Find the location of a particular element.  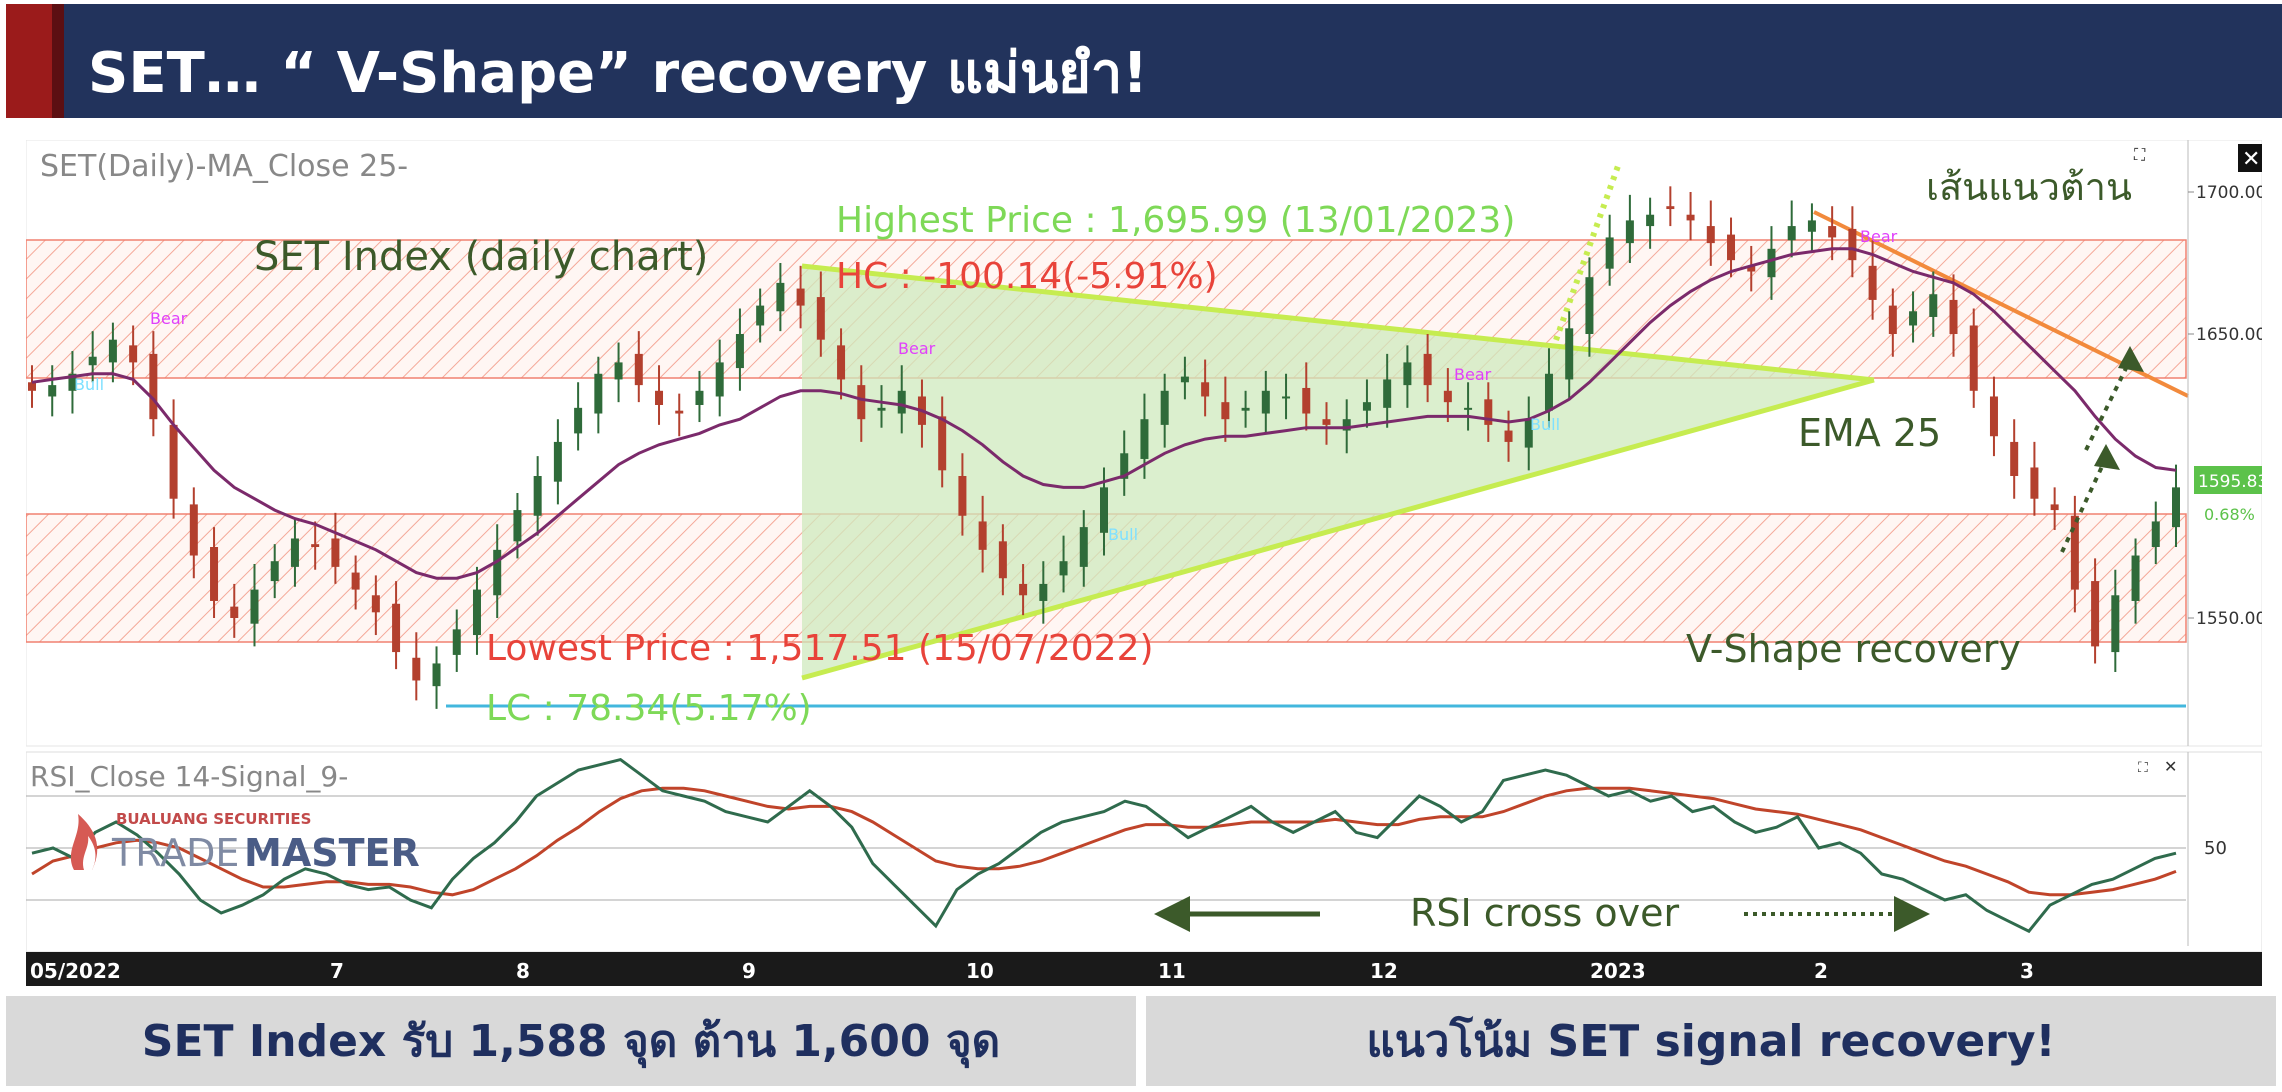

footer-support-resistance: SET Index รับ 1,588 จุด ต้าน 1,600 จุด is located at coordinates (571, 1041).